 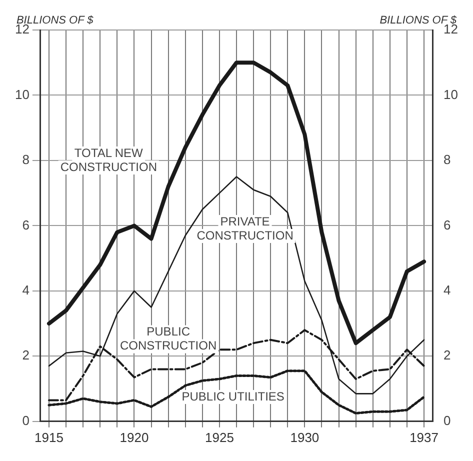 What do you see at coordinates (447, 355) in the screenshot?
I see `y2-tick-label: 2` at bounding box center [447, 355].